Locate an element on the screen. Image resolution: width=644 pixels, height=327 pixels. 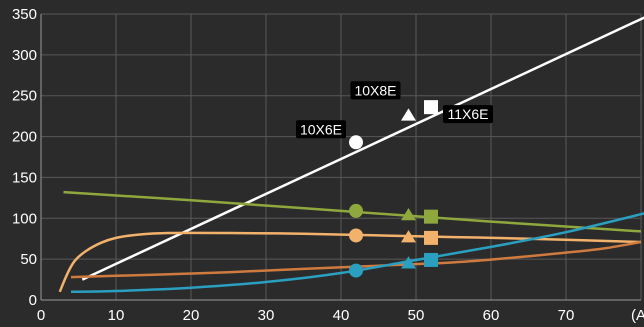
annotation-label: 11X6E is located at coordinates (468, 114).